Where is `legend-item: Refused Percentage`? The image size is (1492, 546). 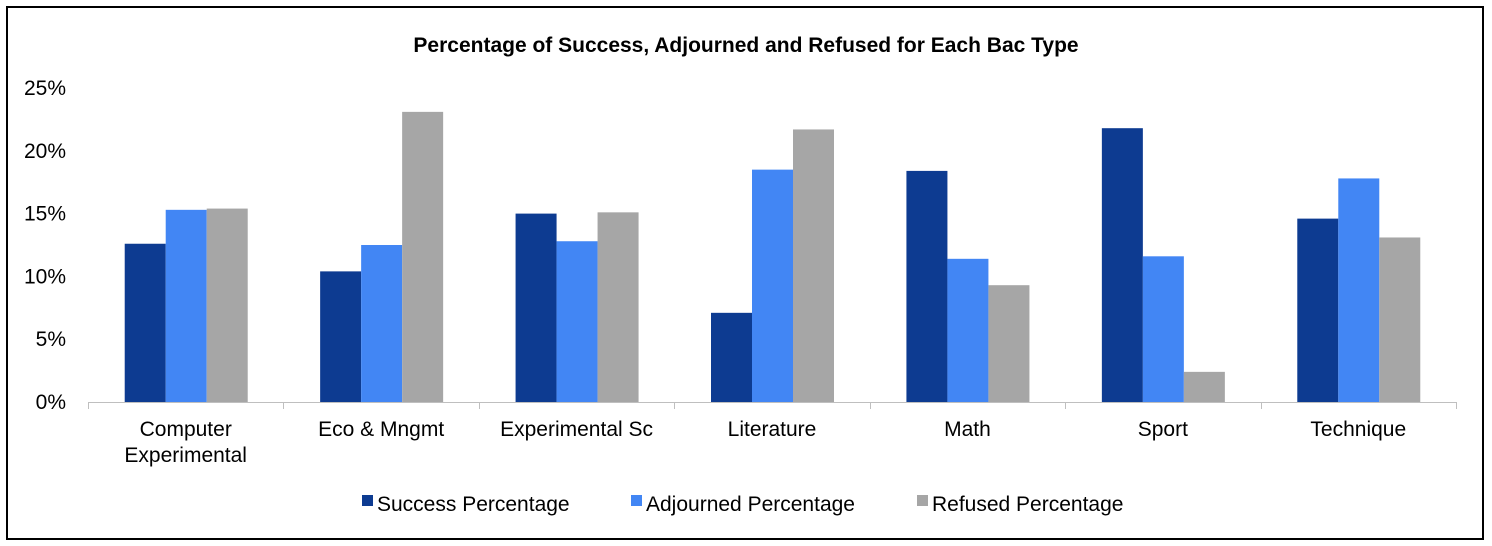
legend-item: Refused Percentage is located at coordinates (1020, 504).